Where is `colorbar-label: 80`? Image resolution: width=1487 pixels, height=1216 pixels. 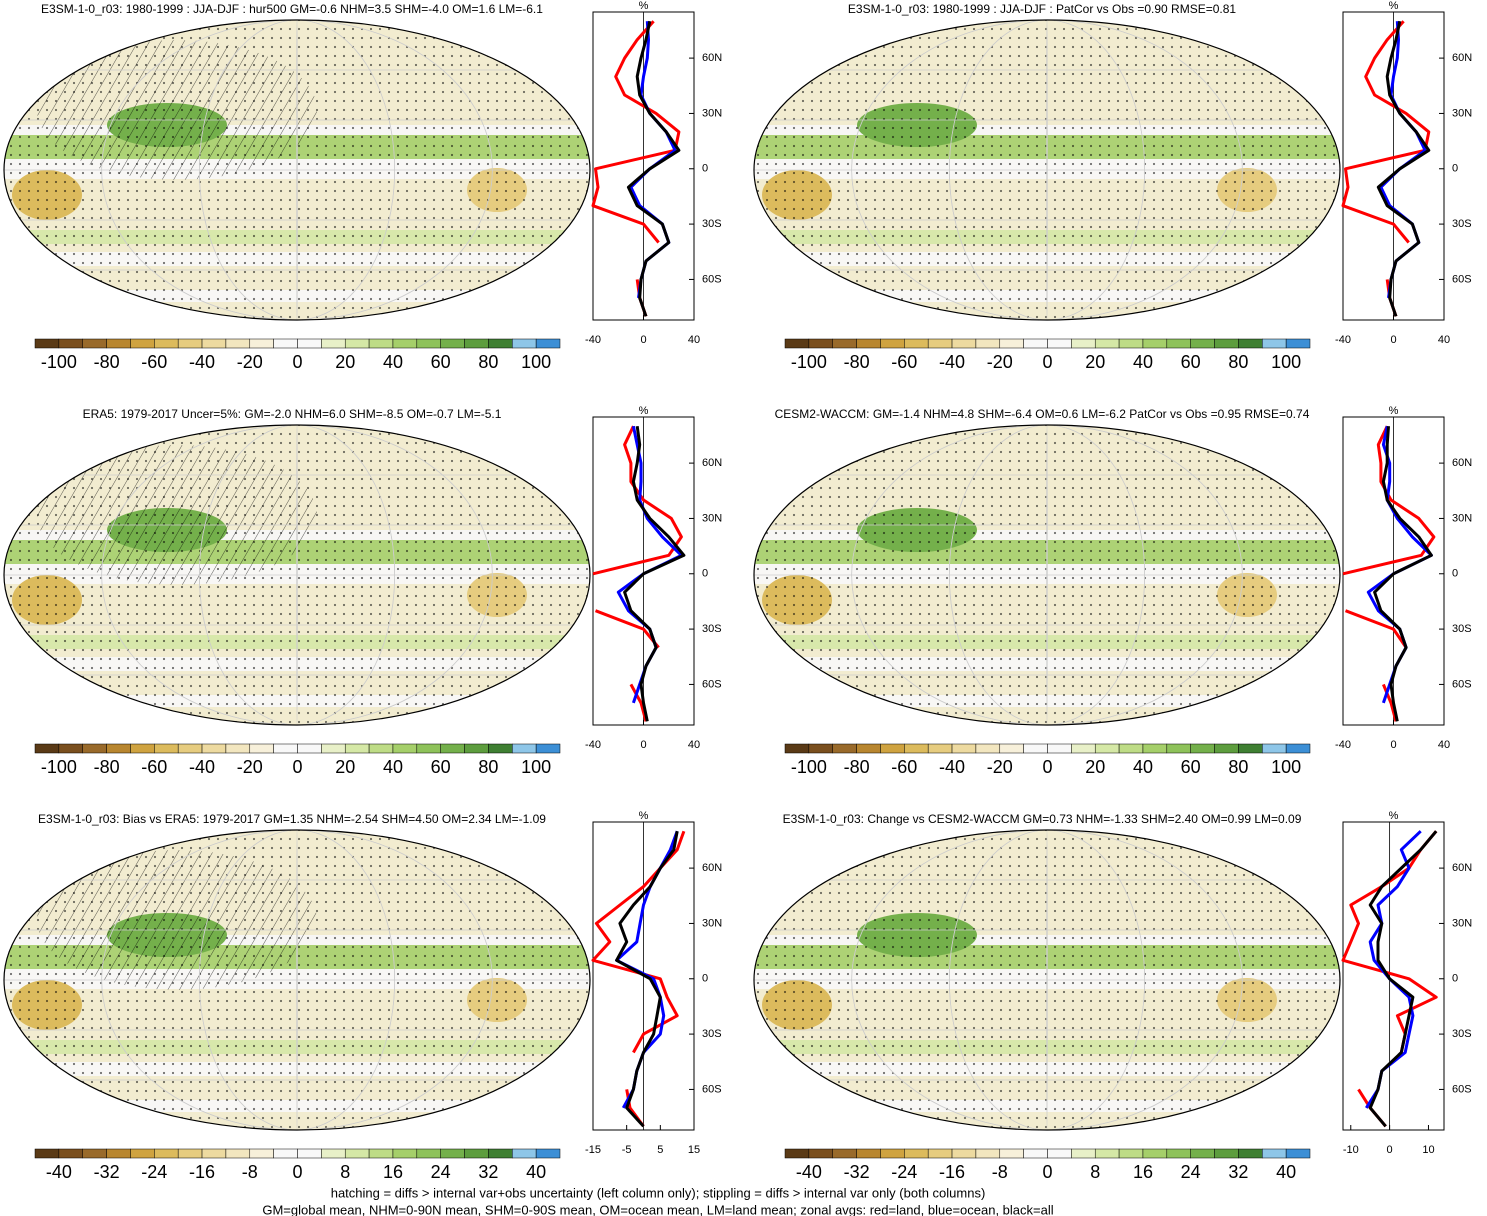
colorbar-label: 80 is located at coordinates (488, 362).